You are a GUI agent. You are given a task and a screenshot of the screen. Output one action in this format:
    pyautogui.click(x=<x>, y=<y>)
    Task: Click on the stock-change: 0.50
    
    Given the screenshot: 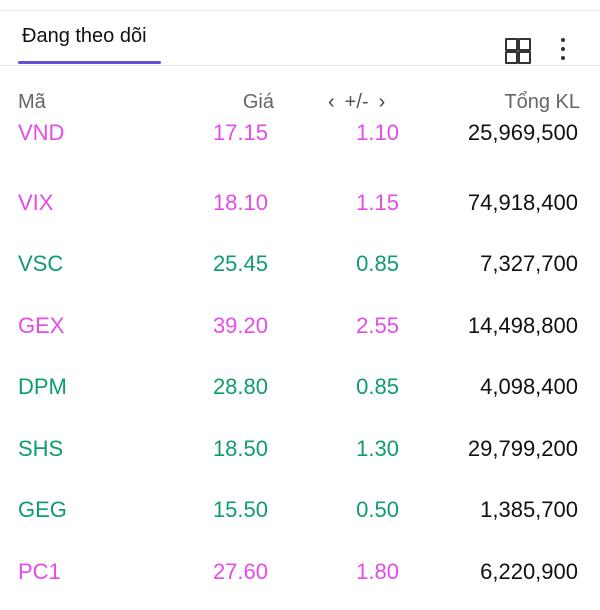 What is the action you would take?
    pyautogui.click(x=377, y=510)
    